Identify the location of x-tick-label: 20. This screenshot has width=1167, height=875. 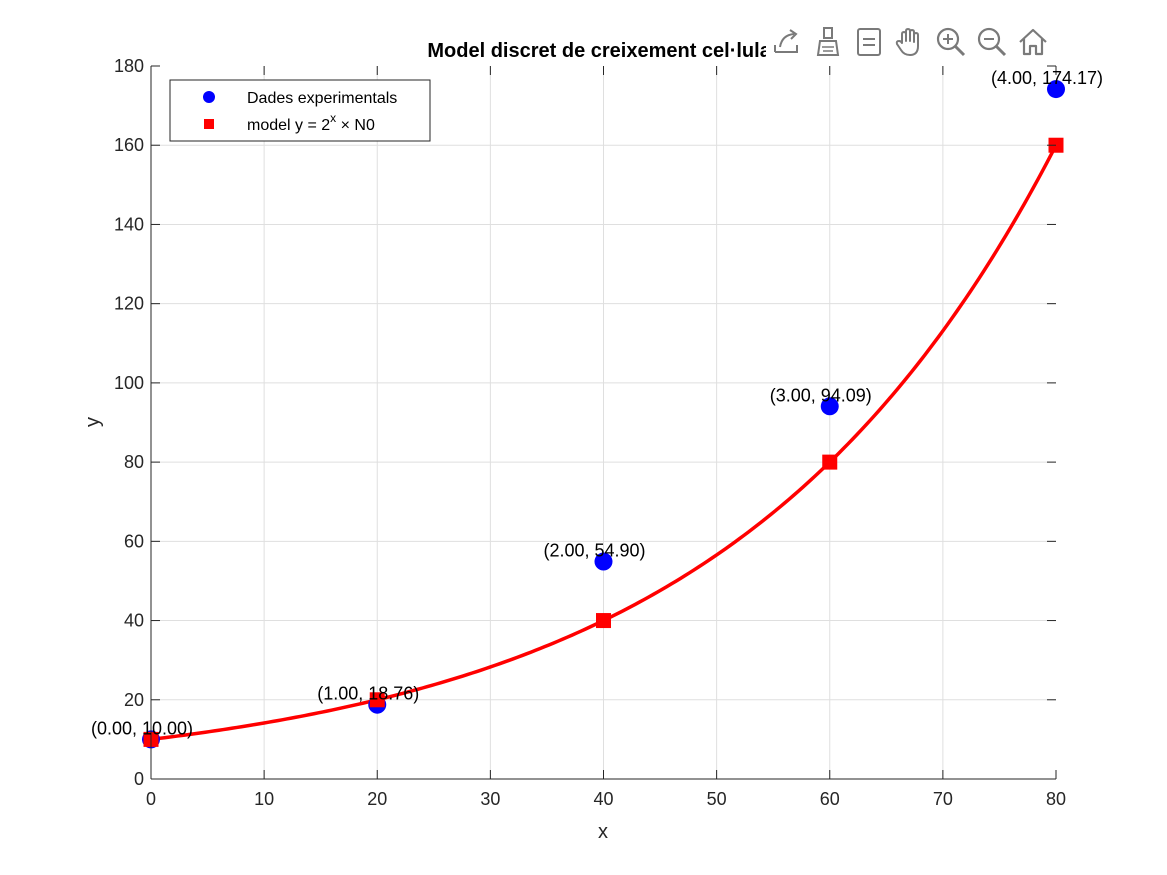
(377, 799).